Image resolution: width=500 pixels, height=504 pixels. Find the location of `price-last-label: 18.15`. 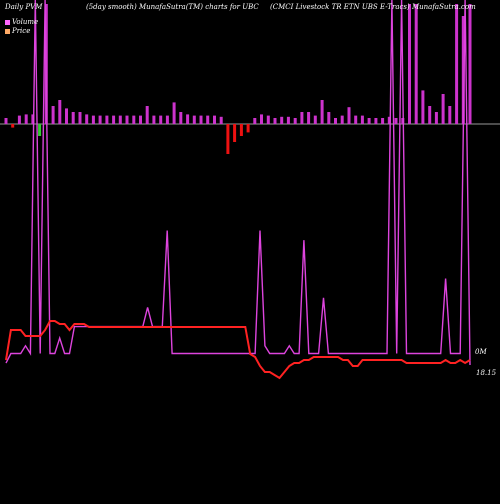

price-last-label: 18.15 is located at coordinates (486, 373).